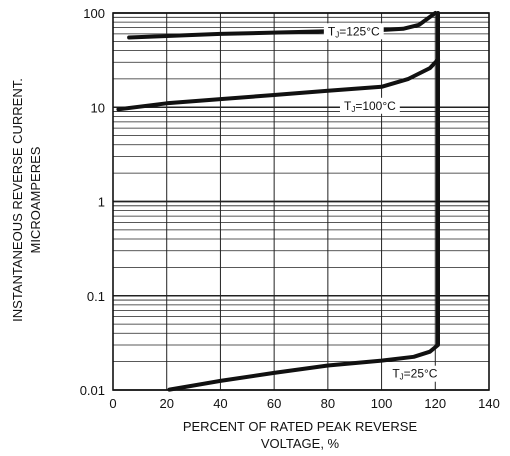 This screenshot has height=456, width=510. What do you see at coordinates (98, 107) in the screenshot?
I see `y-tick-label: 10` at bounding box center [98, 107].